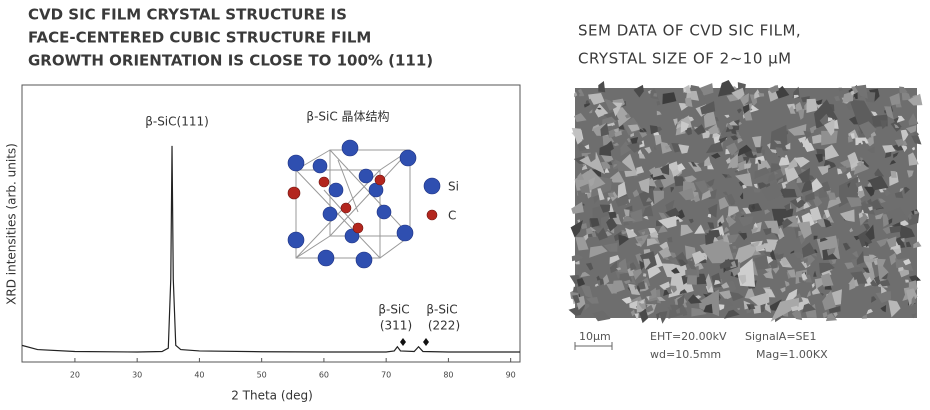  I want to click on x-tick-label: 80, so click(448, 375).